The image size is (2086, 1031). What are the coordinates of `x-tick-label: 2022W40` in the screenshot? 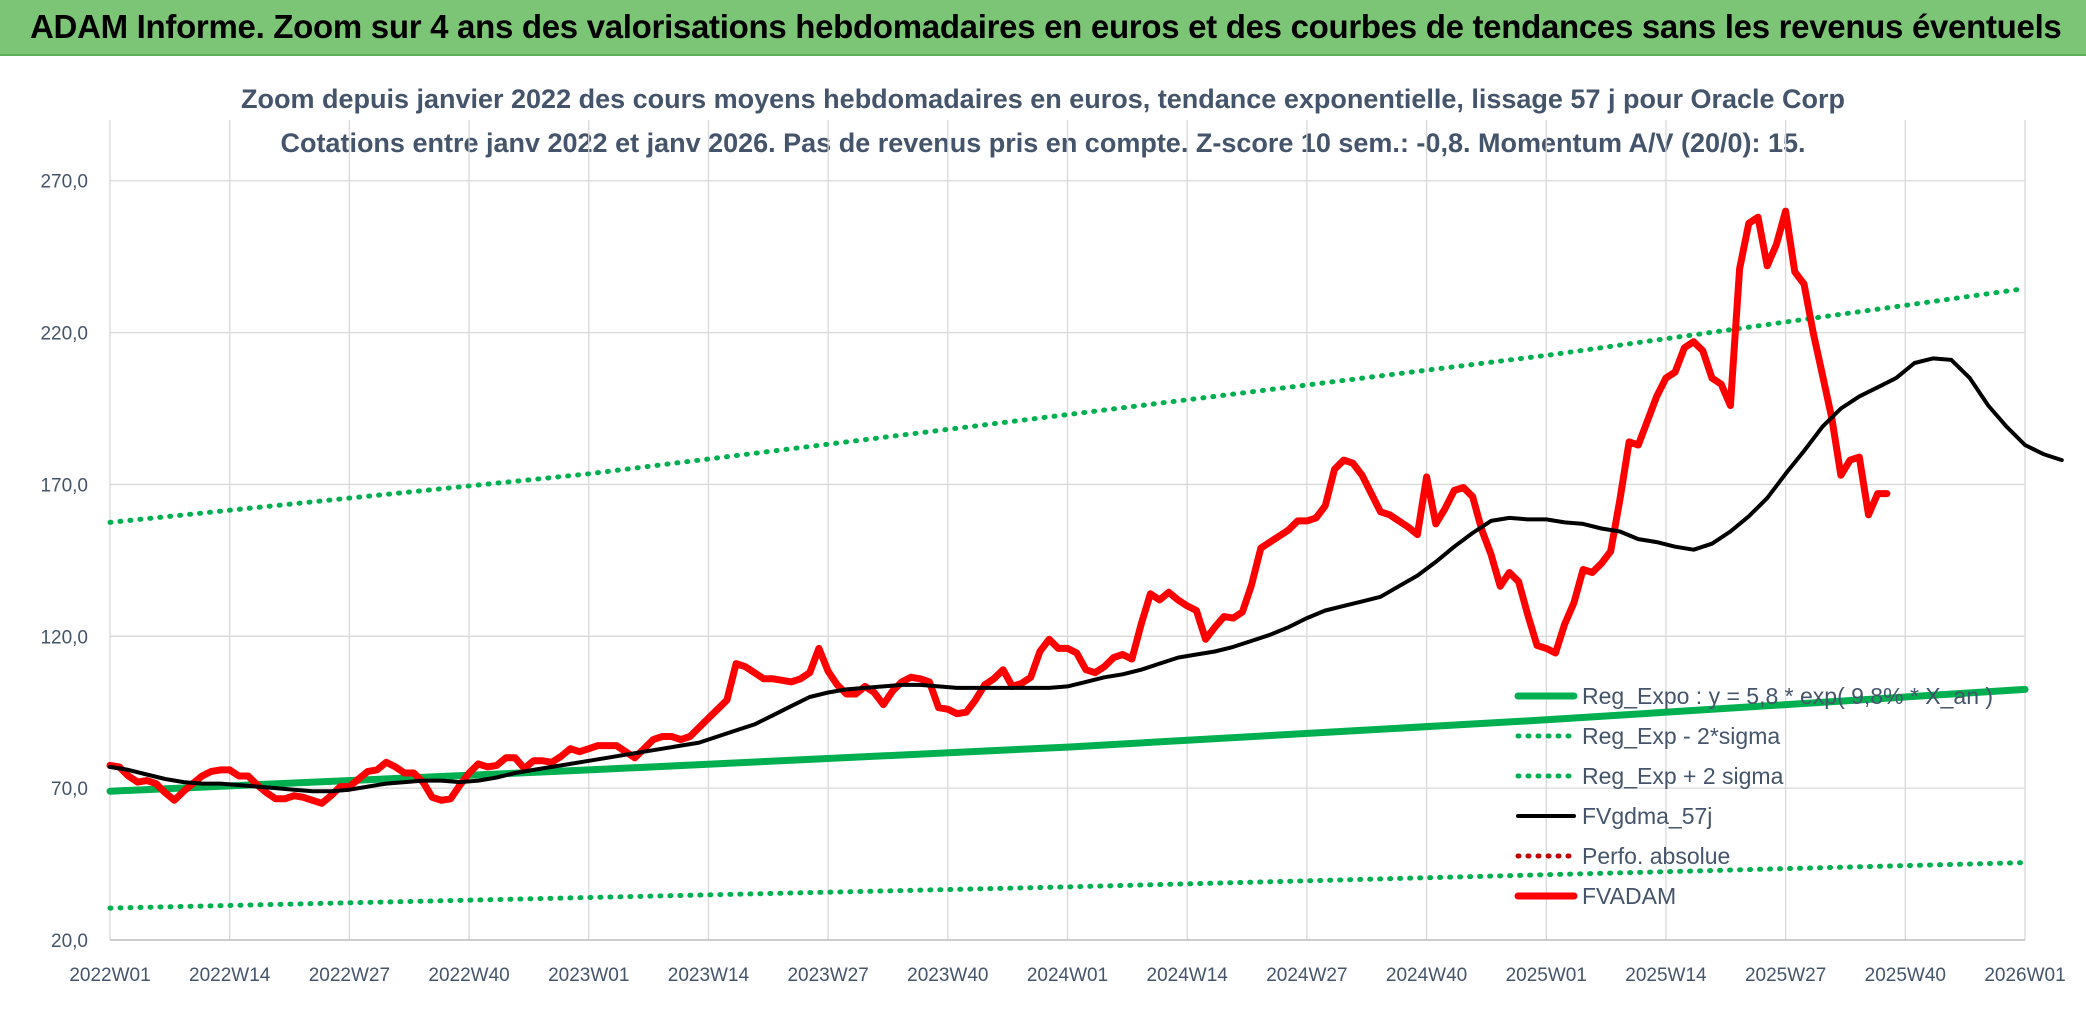 It's located at (468, 975).